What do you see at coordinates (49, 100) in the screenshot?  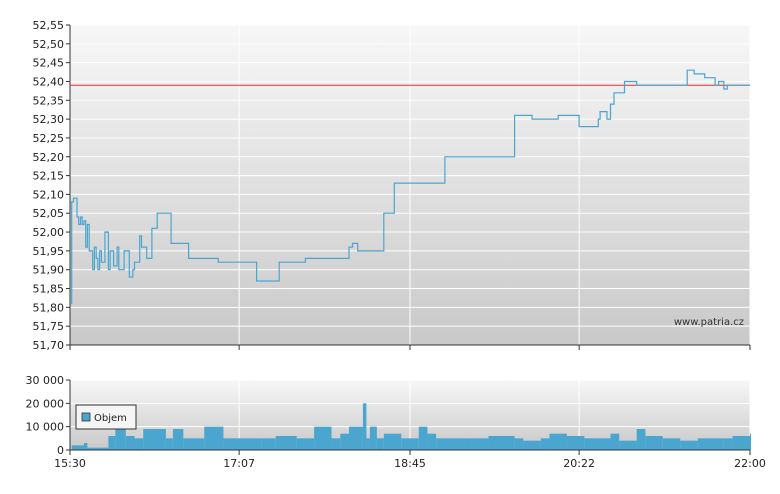 I see `price-y-tick-label: 52,35` at bounding box center [49, 100].